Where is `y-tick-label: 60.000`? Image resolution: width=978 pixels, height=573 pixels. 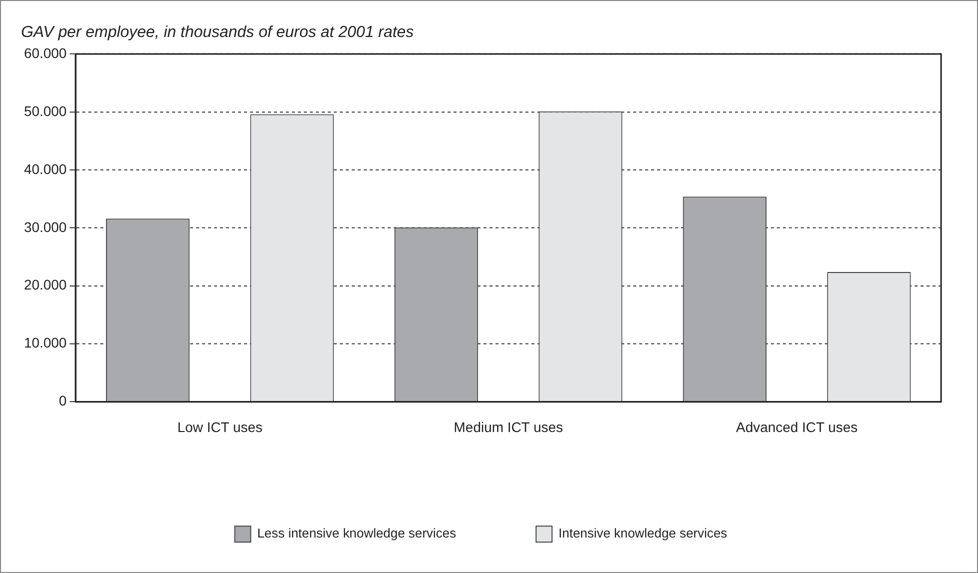 y-tick-label: 60.000 is located at coordinates (45, 52).